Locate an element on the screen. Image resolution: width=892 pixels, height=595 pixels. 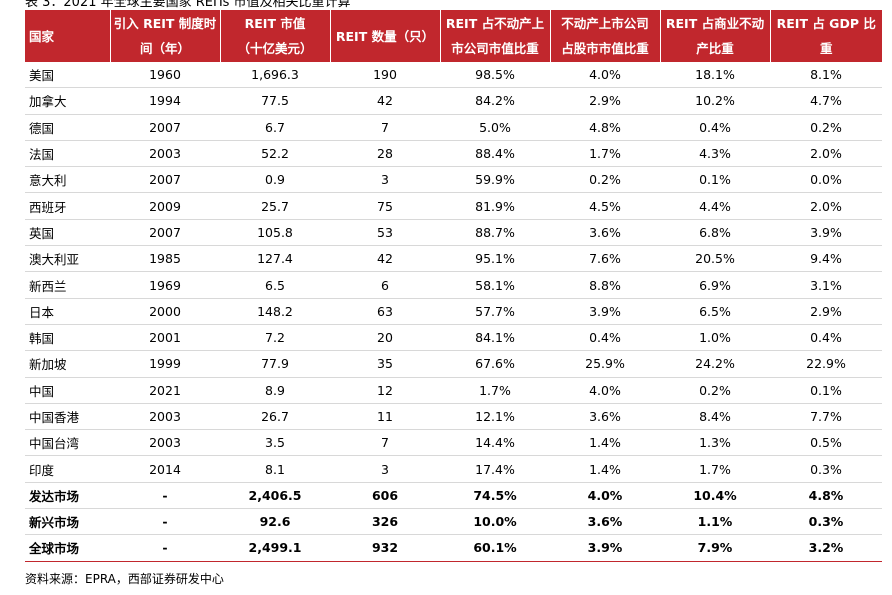
source-note: 资料来源：EPRA，西部证券研发中心 is located at coordinates (124, 579).